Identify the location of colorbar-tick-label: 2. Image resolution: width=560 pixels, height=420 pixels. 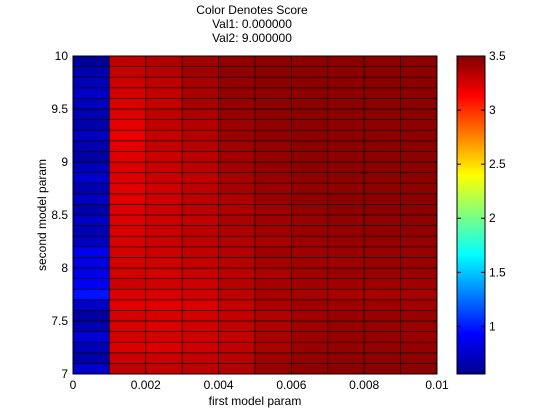
(492, 218).